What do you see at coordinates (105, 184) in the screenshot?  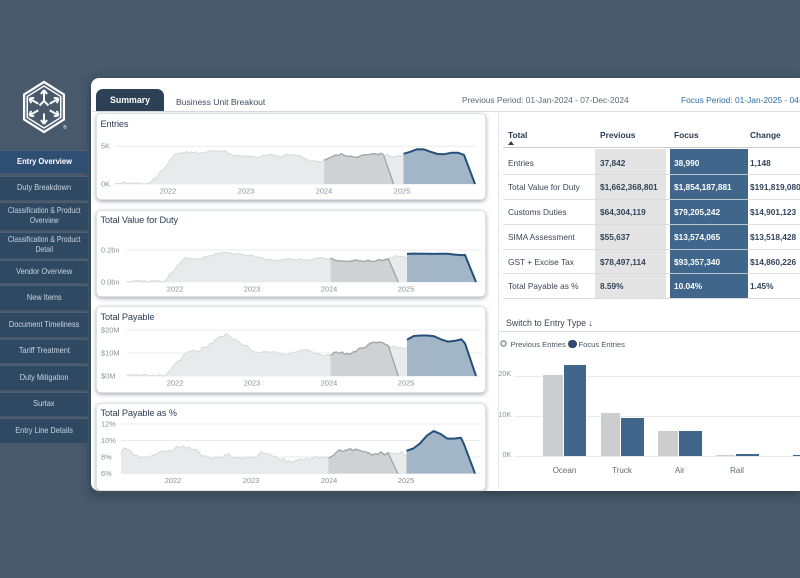 I see `svg-text: 0K` at bounding box center [105, 184].